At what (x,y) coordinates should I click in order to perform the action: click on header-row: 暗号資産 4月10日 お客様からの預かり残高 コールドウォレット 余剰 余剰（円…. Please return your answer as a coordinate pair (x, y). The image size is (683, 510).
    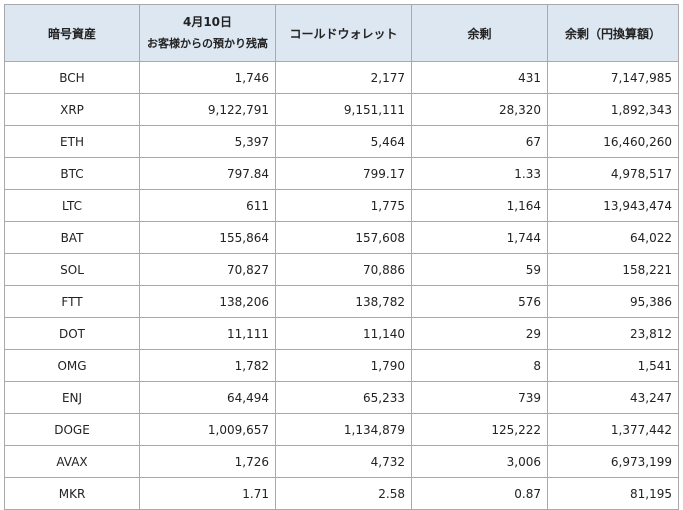
    Looking at the image, I should click on (341, 33).